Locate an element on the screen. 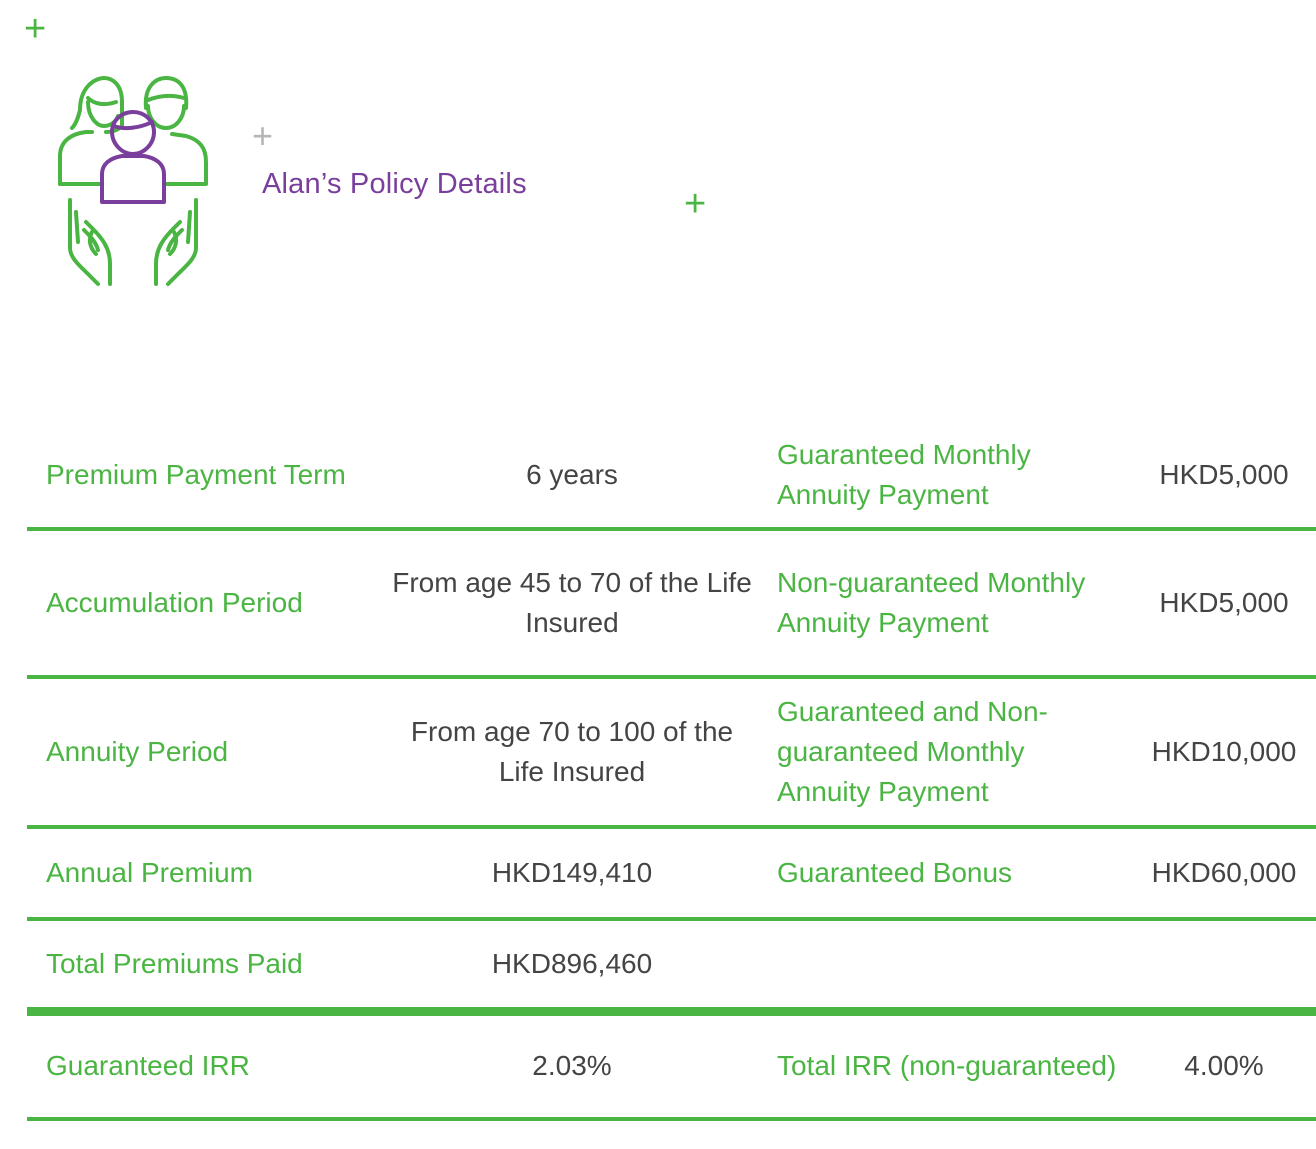 The height and width of the screenshot is (1149, 1316). total-monthly-annuity-value: HKD10,000 is located at coordinates (1224, 751).